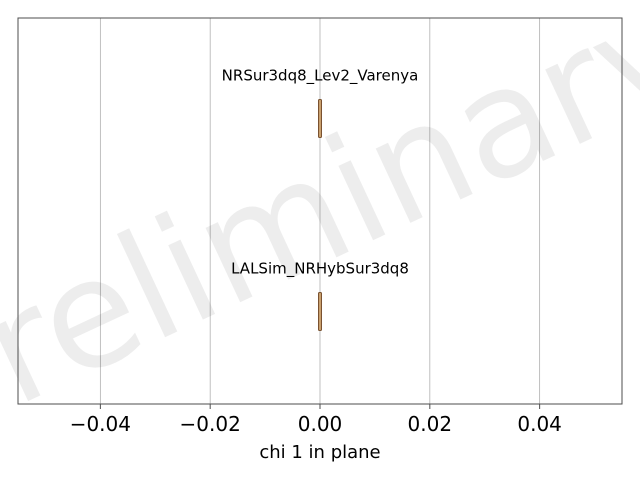 The image size is (640, 480). Describe the element at coordinates (430, 424) in the screenshot. I see `x-tick-label: 0.02` at that location.